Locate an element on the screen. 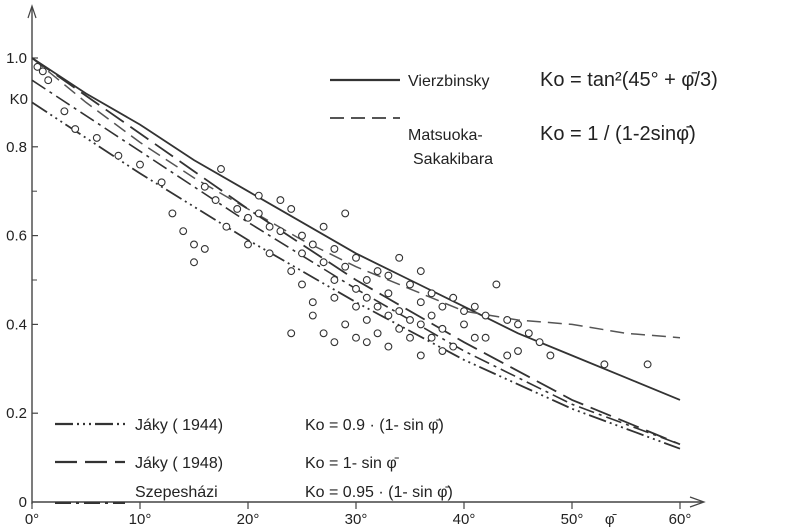 The height and width of the screenshot is (528, 793). legend-formula-1: Ko = 1 / (1-2sinφ̄) is located at coordinates (618, 134).